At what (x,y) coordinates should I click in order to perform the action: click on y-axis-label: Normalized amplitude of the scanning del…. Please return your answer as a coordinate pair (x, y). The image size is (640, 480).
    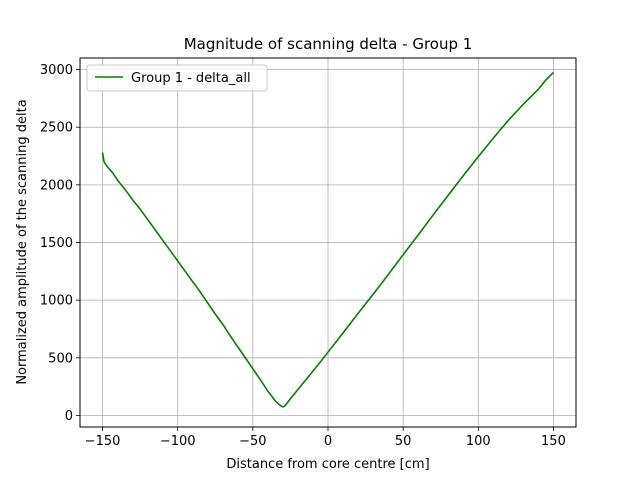
    Looking at the image, I should click on (22, 241).